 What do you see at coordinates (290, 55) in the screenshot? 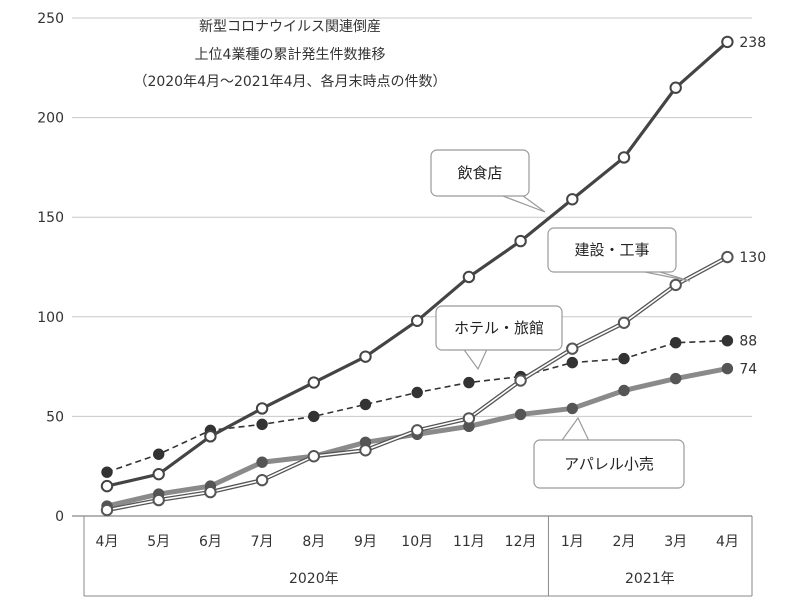
I see `chart-title-line-2: 上位4業種の累計発生件数推移` at bounding box center [290, 55].